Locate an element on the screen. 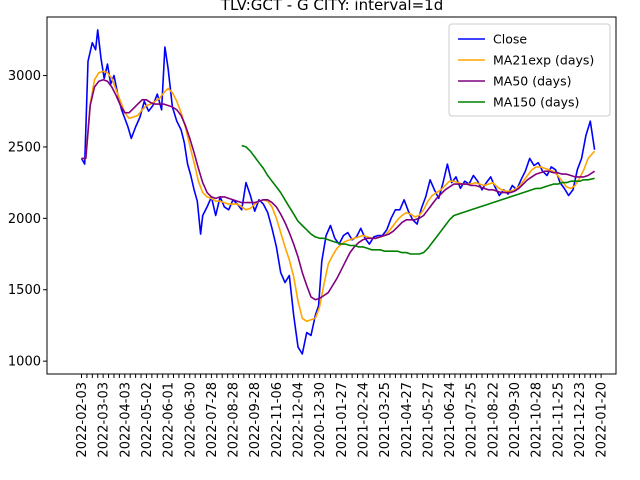  y-tick-label: 2500 is located at coordinates (24, 147).